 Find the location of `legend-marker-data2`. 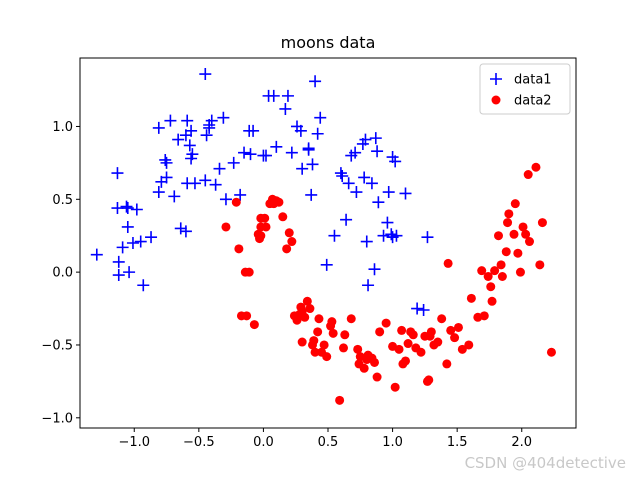

legend-marker-data2 is located at coordinates (496, 100).